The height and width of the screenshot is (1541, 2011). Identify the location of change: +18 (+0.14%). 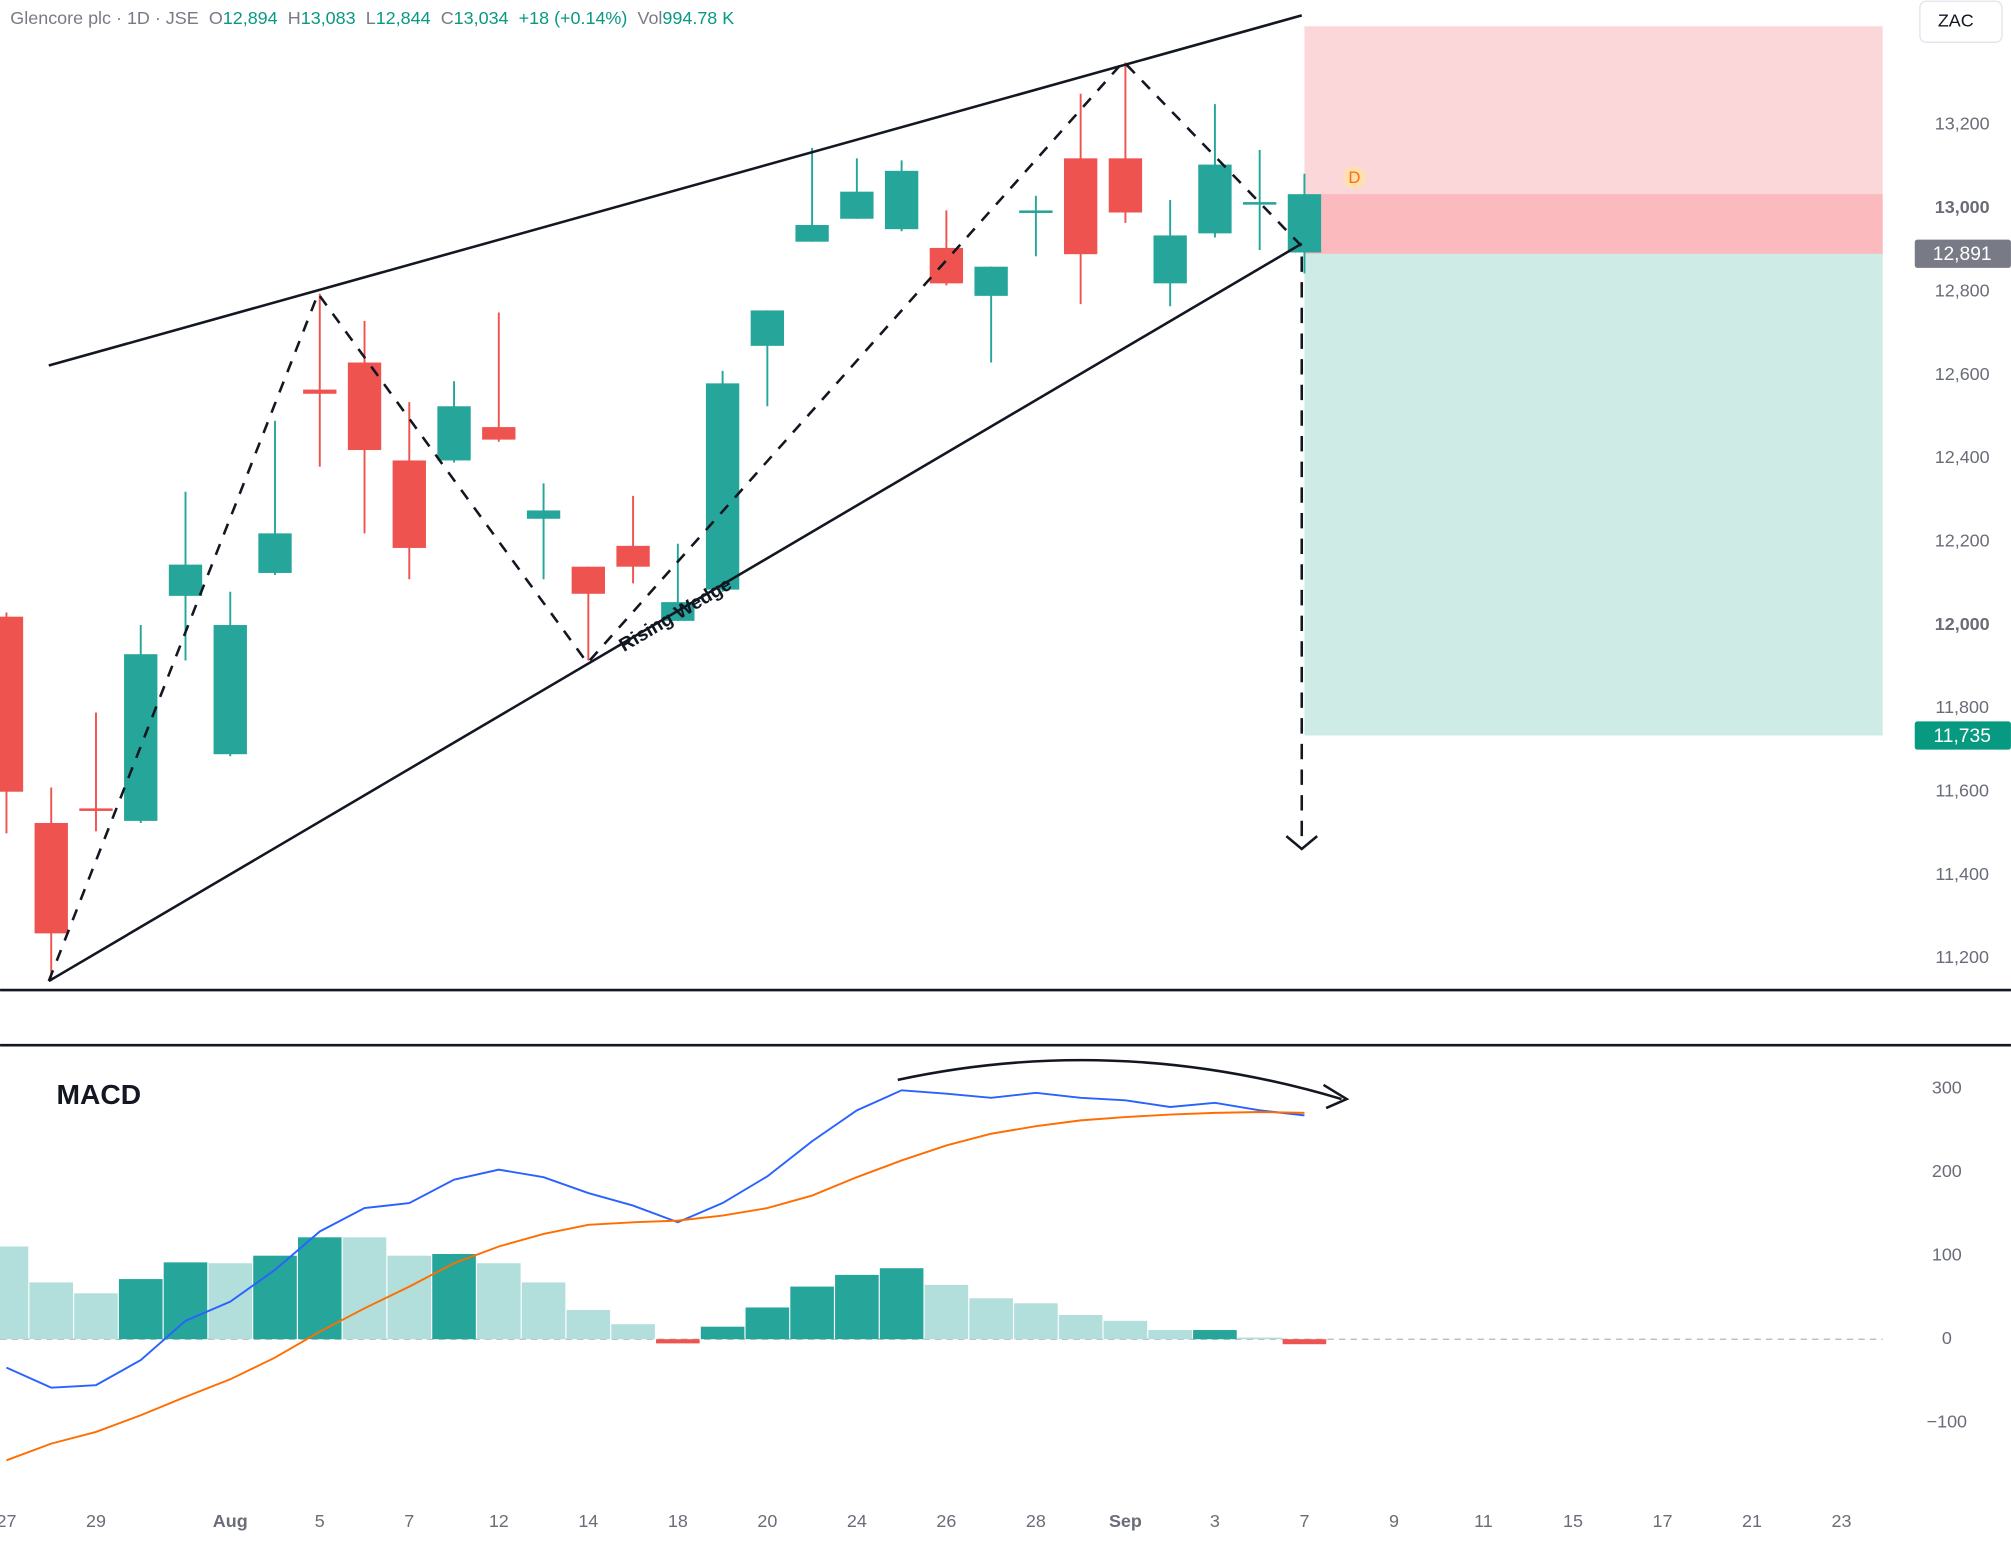
(573, 18).